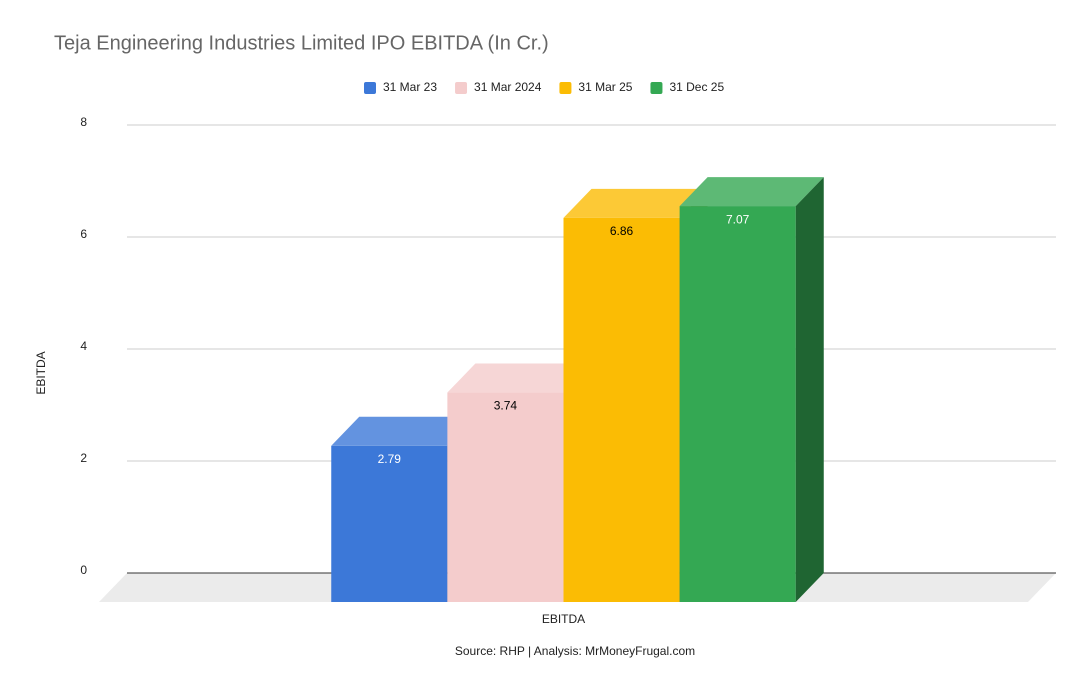  I want to click on y-axis-title: EBITDA, so click(41, 372).